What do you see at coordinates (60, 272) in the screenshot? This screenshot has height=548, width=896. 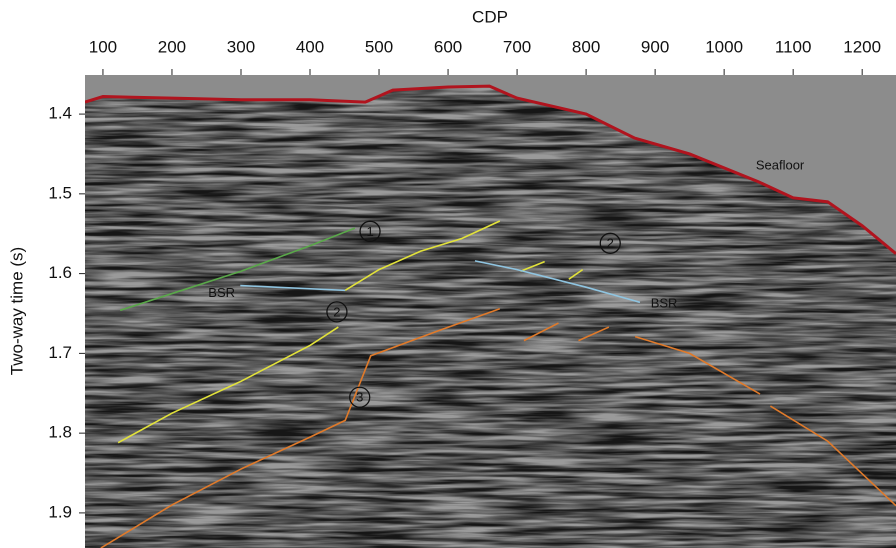 I see `y-tick-label: 1.6` at bounding box center [60, 272].